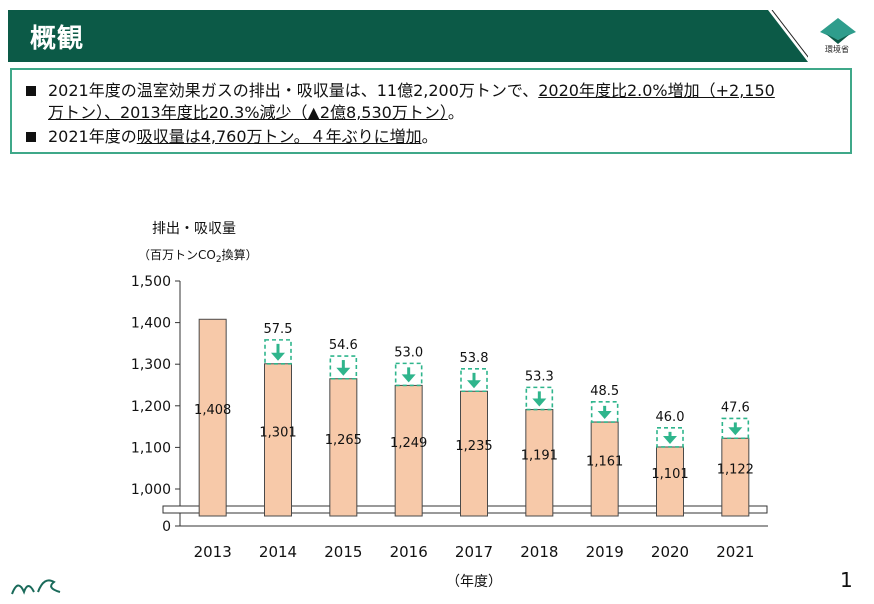 The width and height of the screenshot is (874, 604). I want to click on header-bar: 概観, so click(408, 36).